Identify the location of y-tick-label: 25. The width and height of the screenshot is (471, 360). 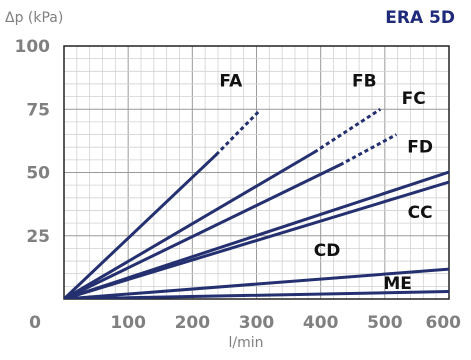
(38, 237).